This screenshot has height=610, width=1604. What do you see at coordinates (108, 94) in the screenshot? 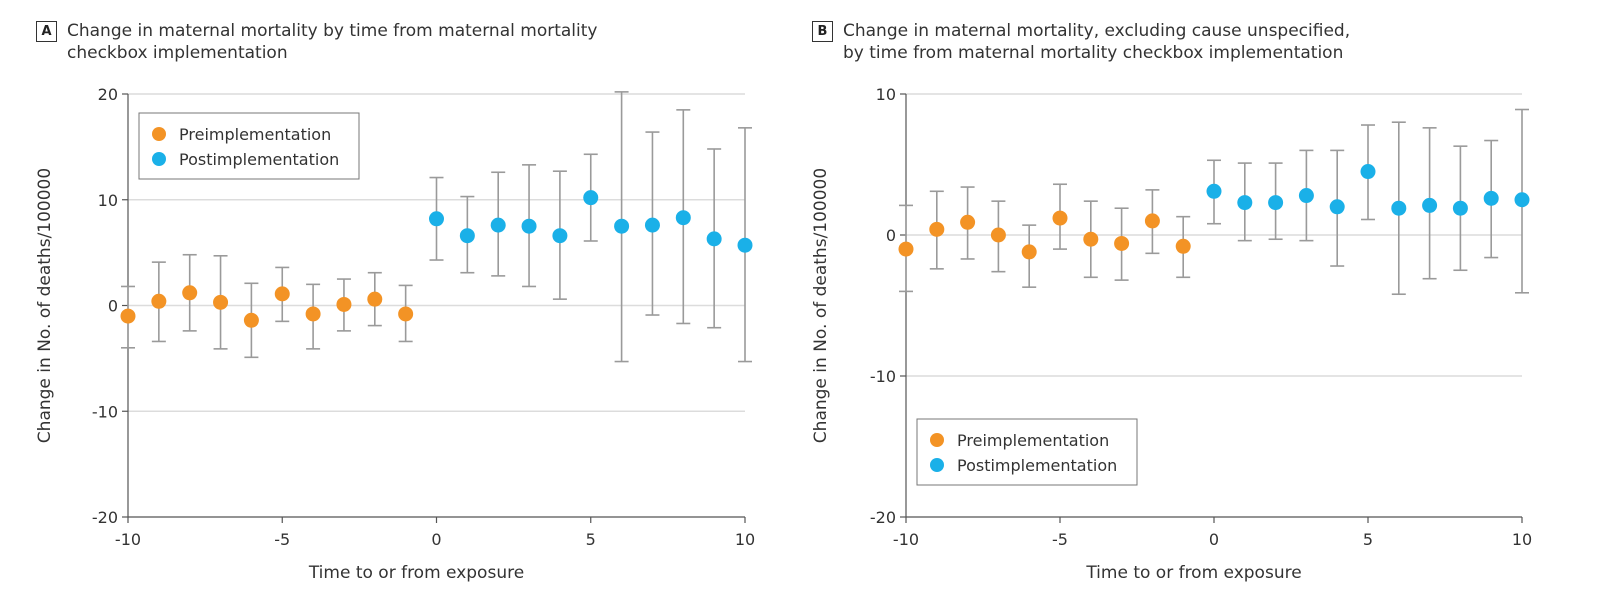
I see `panel-a-y-tick-label: 20` at bounding box center [108, 94].